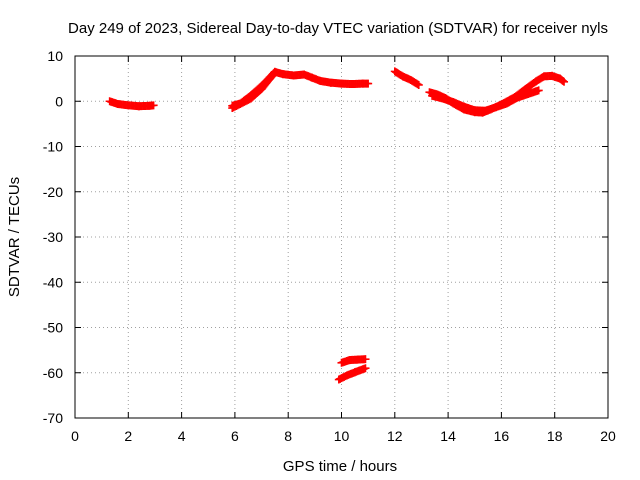 Image resolution: width=640 pixels, height=480 pixels. Describe the element at coordinates (395, 436) in the screenshot. I see `x-tick-label: 12` at that location.